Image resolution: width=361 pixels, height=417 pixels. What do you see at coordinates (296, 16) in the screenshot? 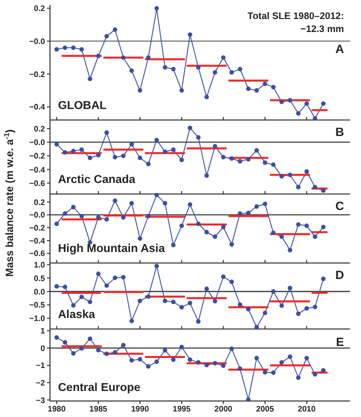
I see `annotation: Total SLE 1980–2012:` at bounding box center [296, 16].